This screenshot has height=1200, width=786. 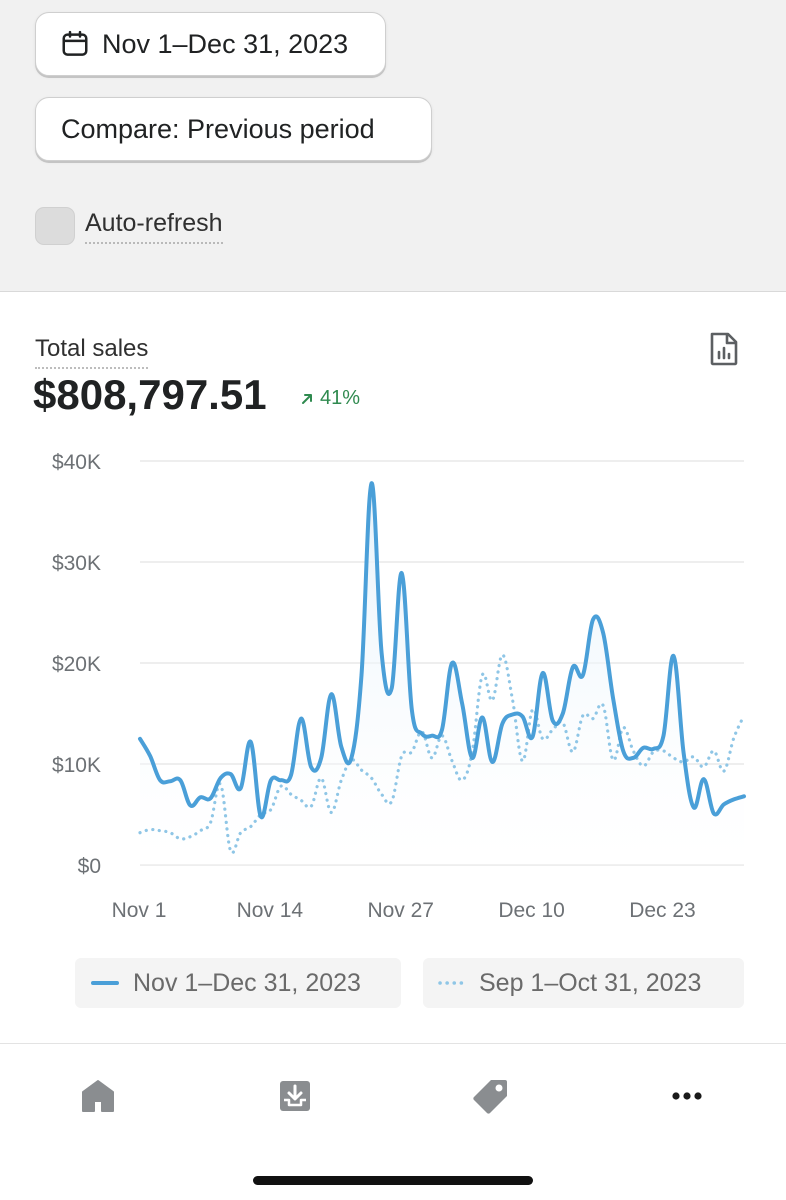 I want to click on auto-refresh-label: Auto-refresh, so click(x=154, y=226).